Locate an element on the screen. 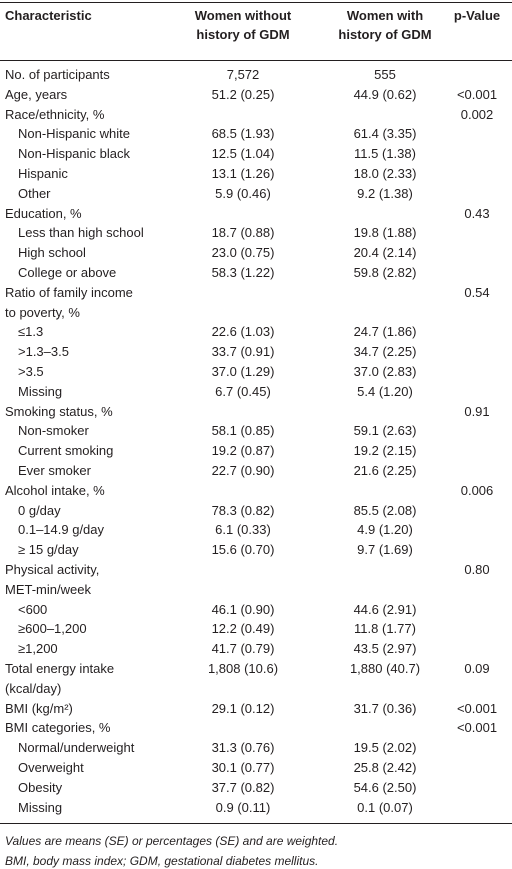 Image resolution: width=512 pixels, height=869 pixels. with-gdm-cell: 19.2 (2.15) is located at coordinates (385, 451).